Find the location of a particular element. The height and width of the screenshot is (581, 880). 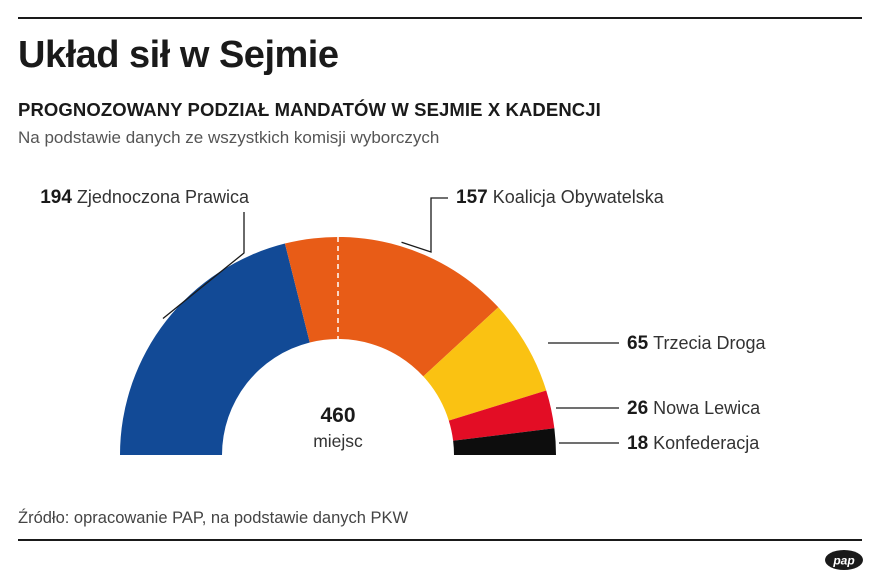

slice-label-trzecia-droga: 65 Trzecia Droga is located at coordinates (696, 343).